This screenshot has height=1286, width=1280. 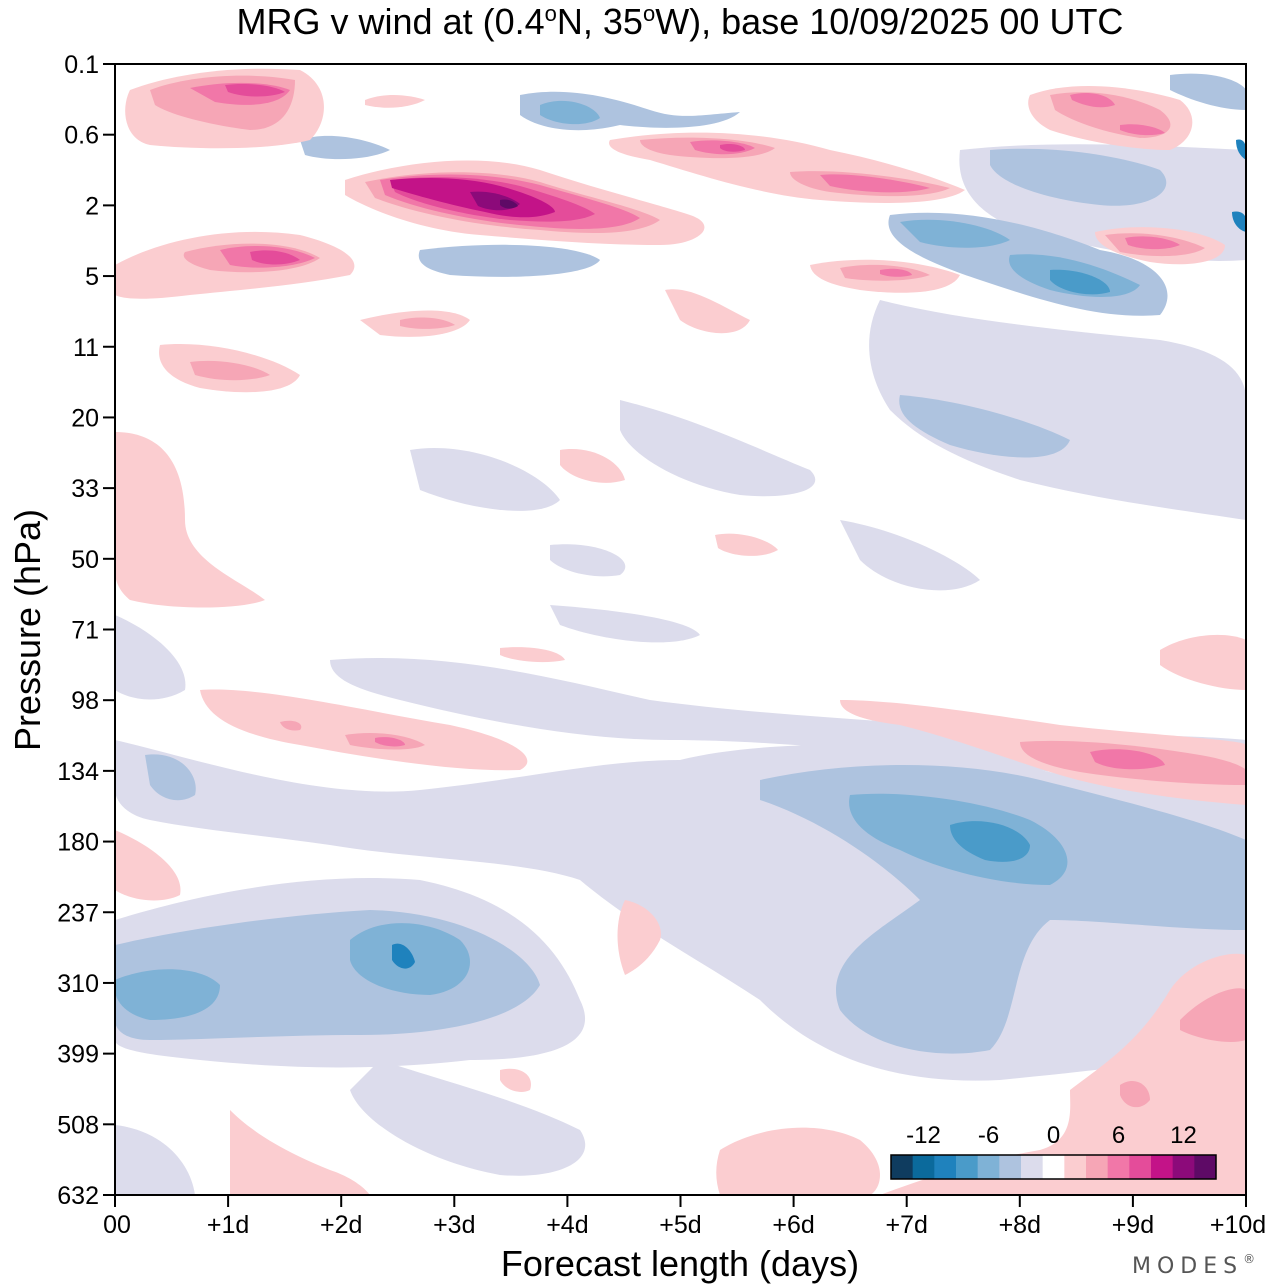 I want to click on y-tick-label: 508, so click(x=78, y=1125).